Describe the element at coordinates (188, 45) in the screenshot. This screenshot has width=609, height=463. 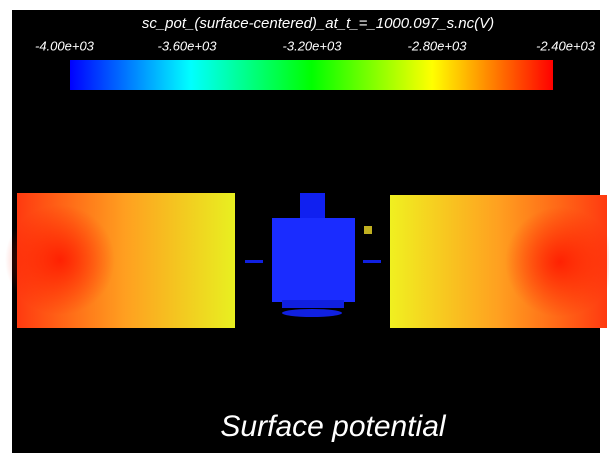
I see `colorbar-tick-label: -3.60e+03` at that location.